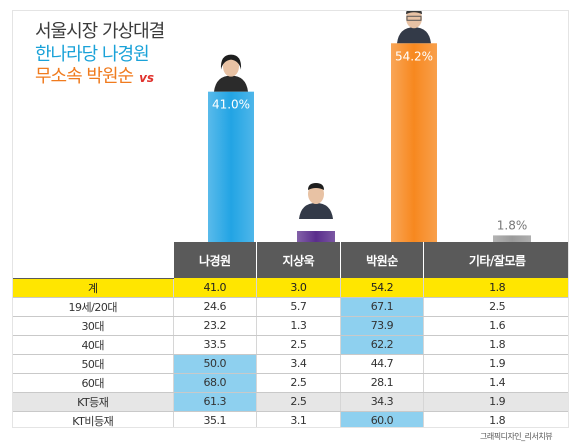 The image size is (580, 444). I want to click on table-cell: 1.6, so click(495, 326).